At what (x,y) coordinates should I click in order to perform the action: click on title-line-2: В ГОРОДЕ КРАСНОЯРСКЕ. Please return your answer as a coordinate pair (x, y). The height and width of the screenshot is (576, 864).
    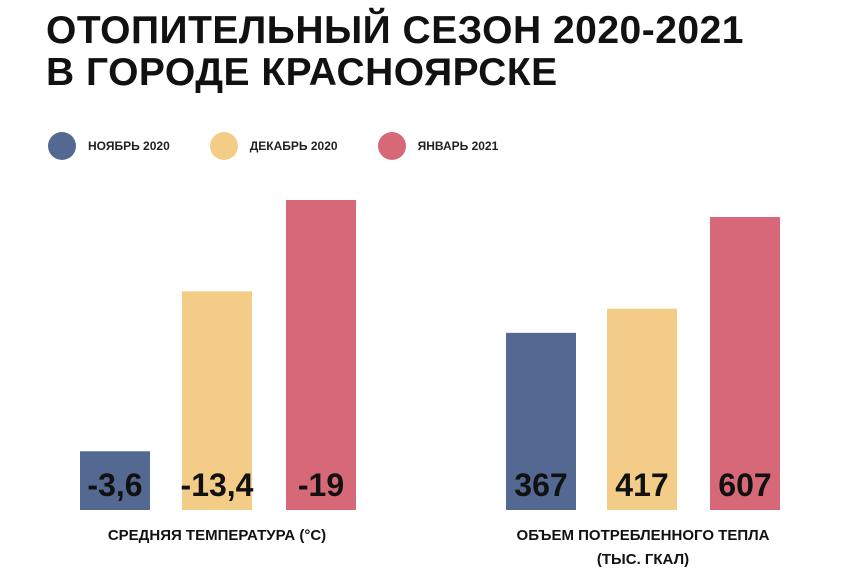
    Looking at the image, I should click on (302, 72).